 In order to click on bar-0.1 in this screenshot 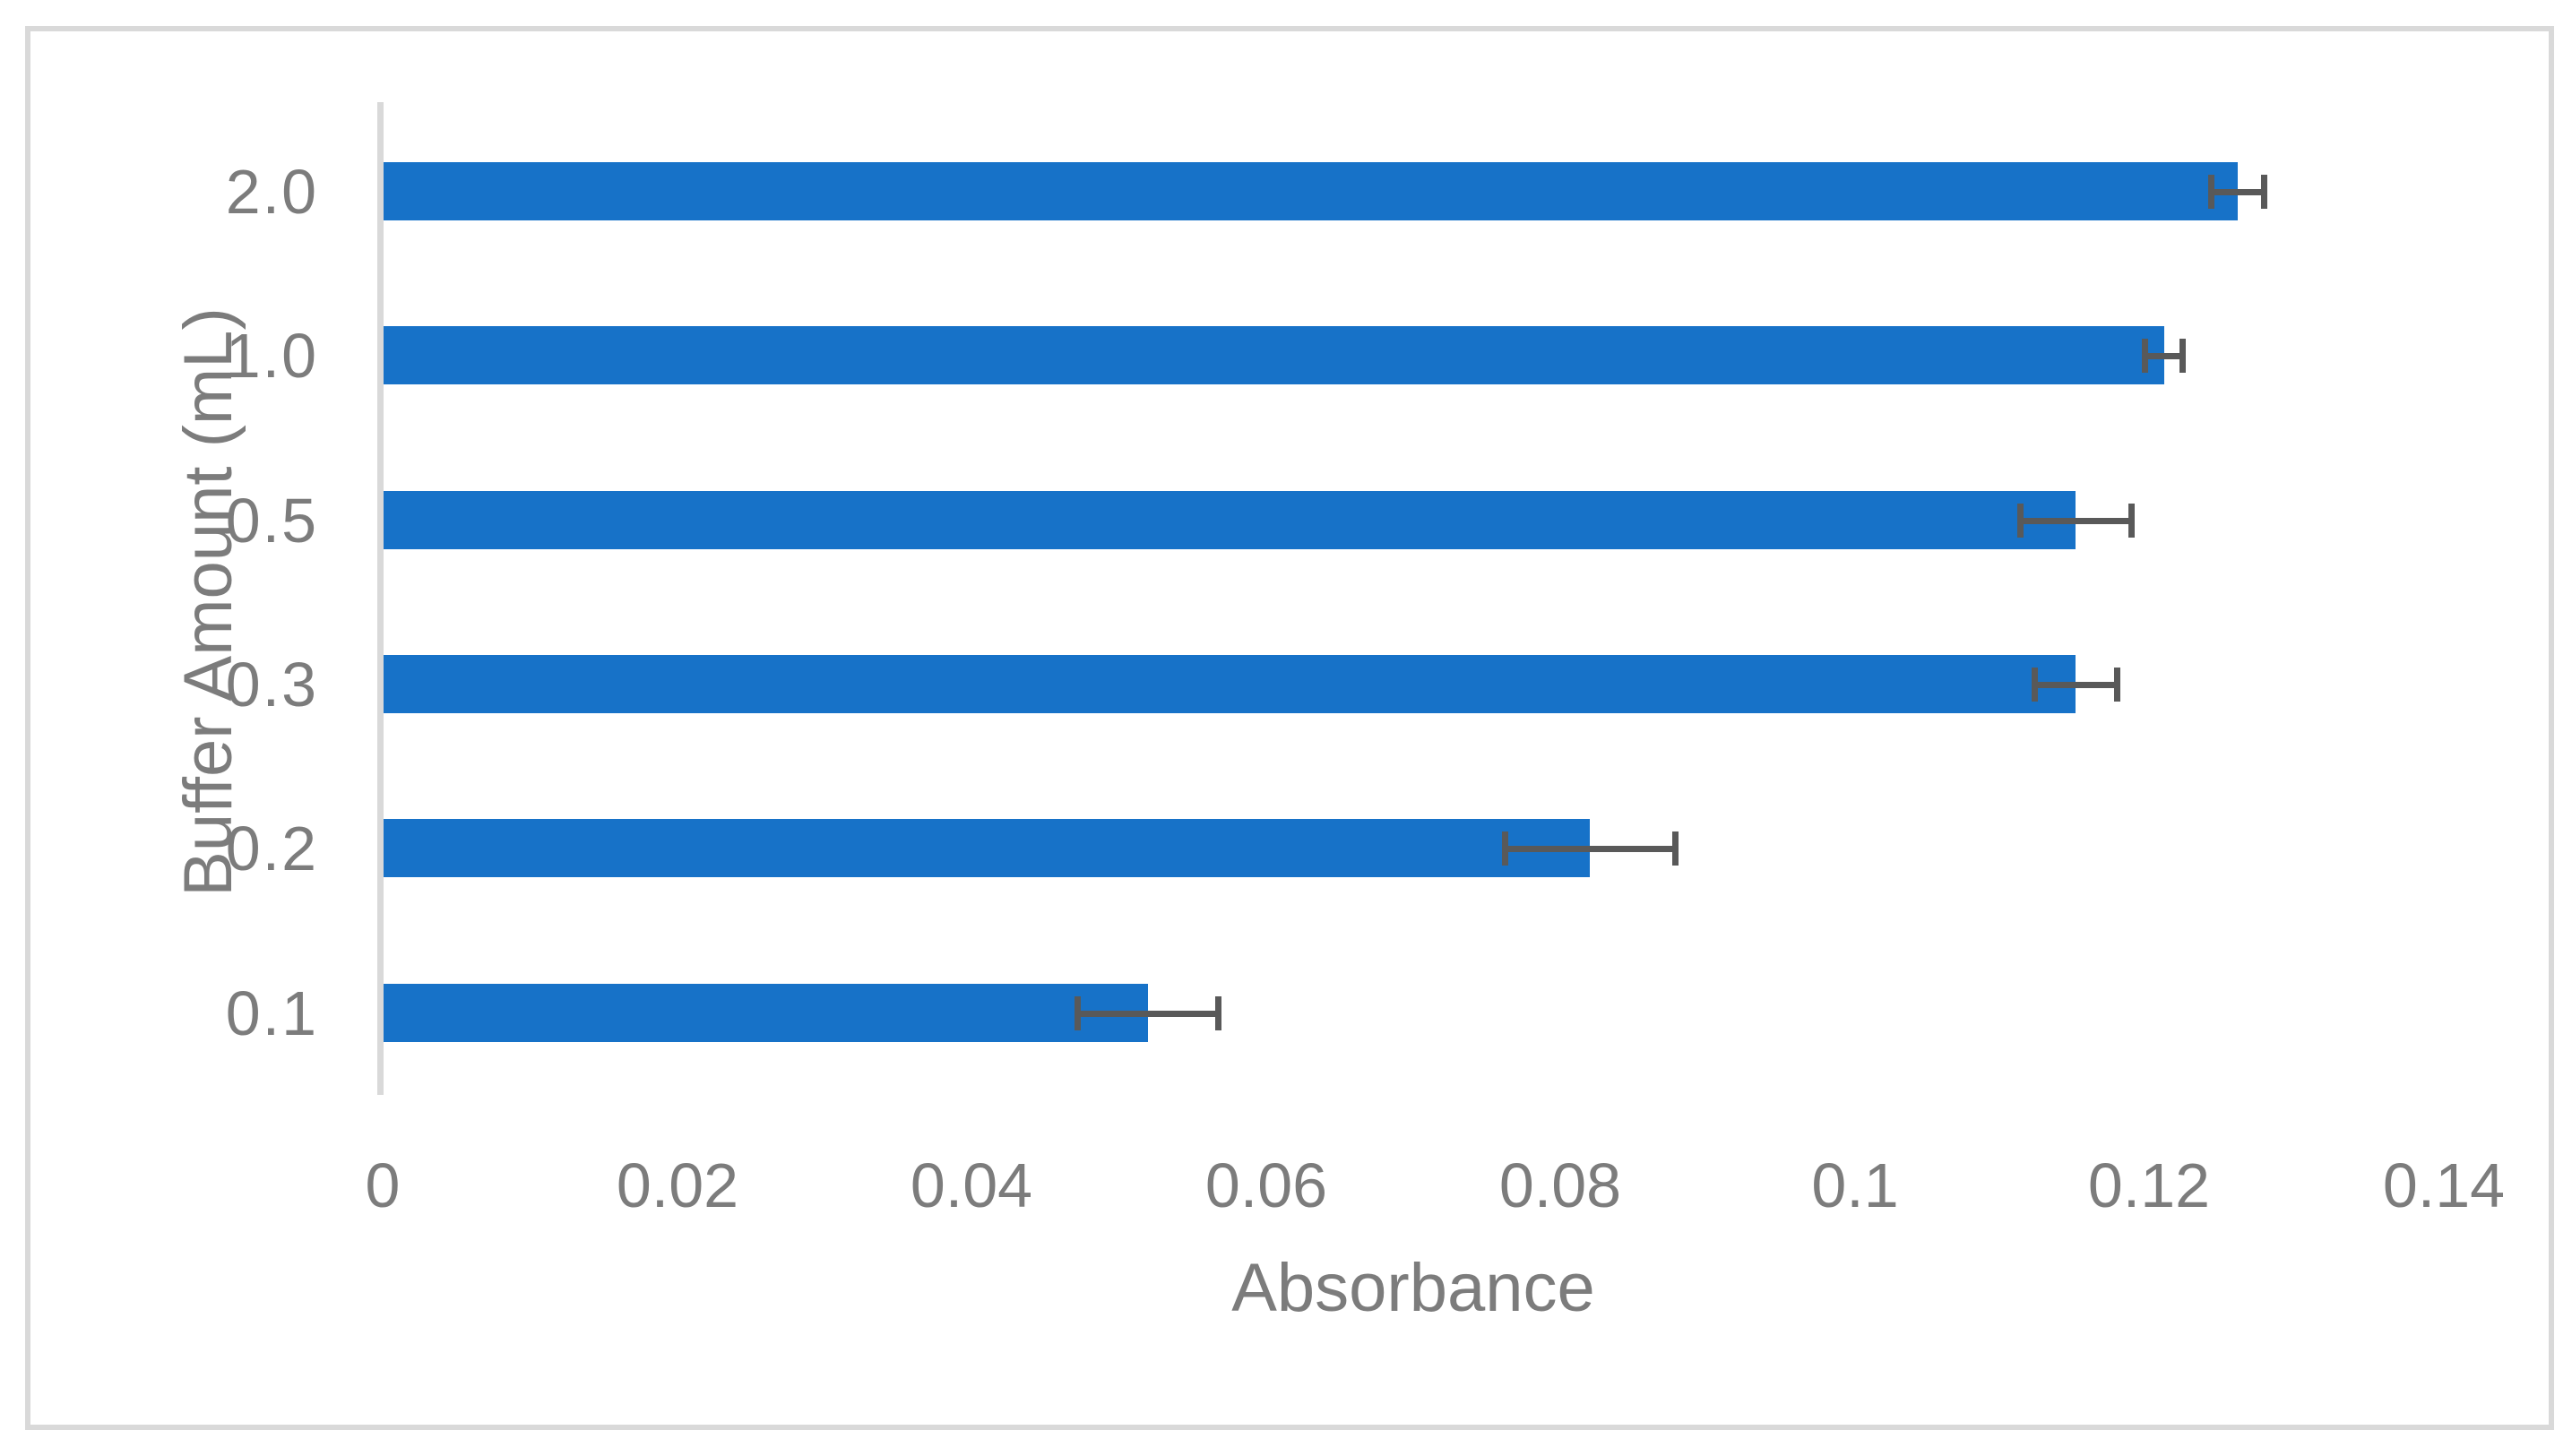, I will do `click(766, 1013)`.